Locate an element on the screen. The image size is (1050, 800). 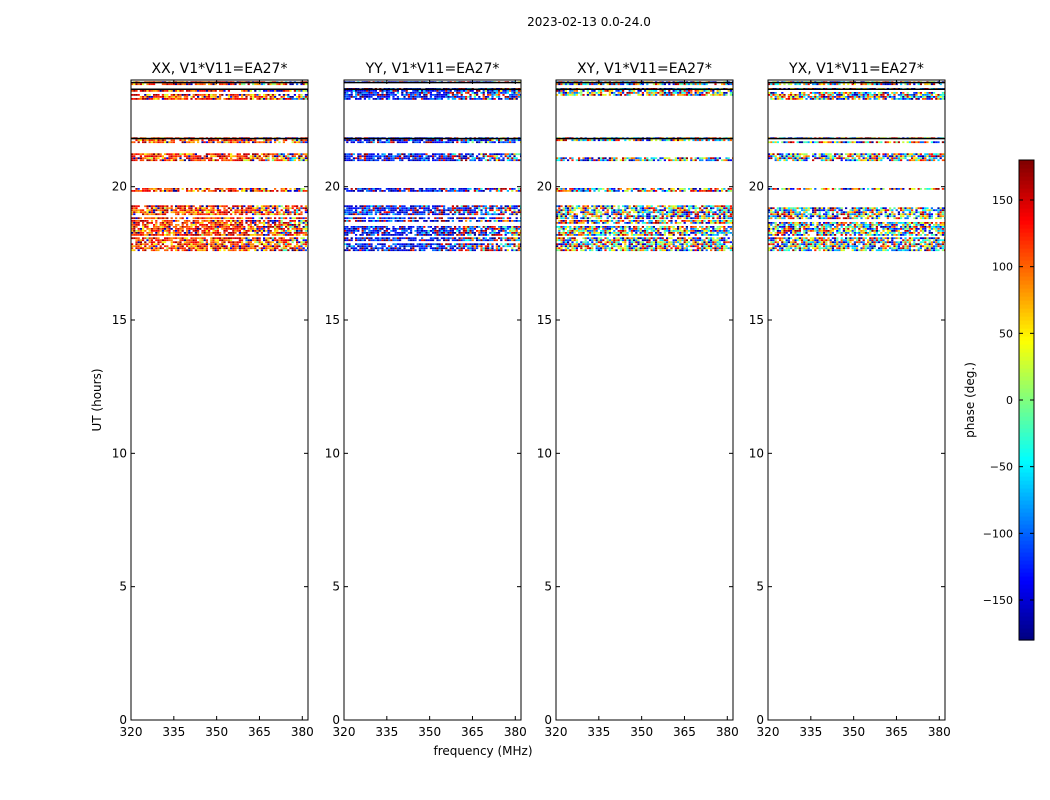
y-tick-label: 0 is located at coordinates (548, 720).